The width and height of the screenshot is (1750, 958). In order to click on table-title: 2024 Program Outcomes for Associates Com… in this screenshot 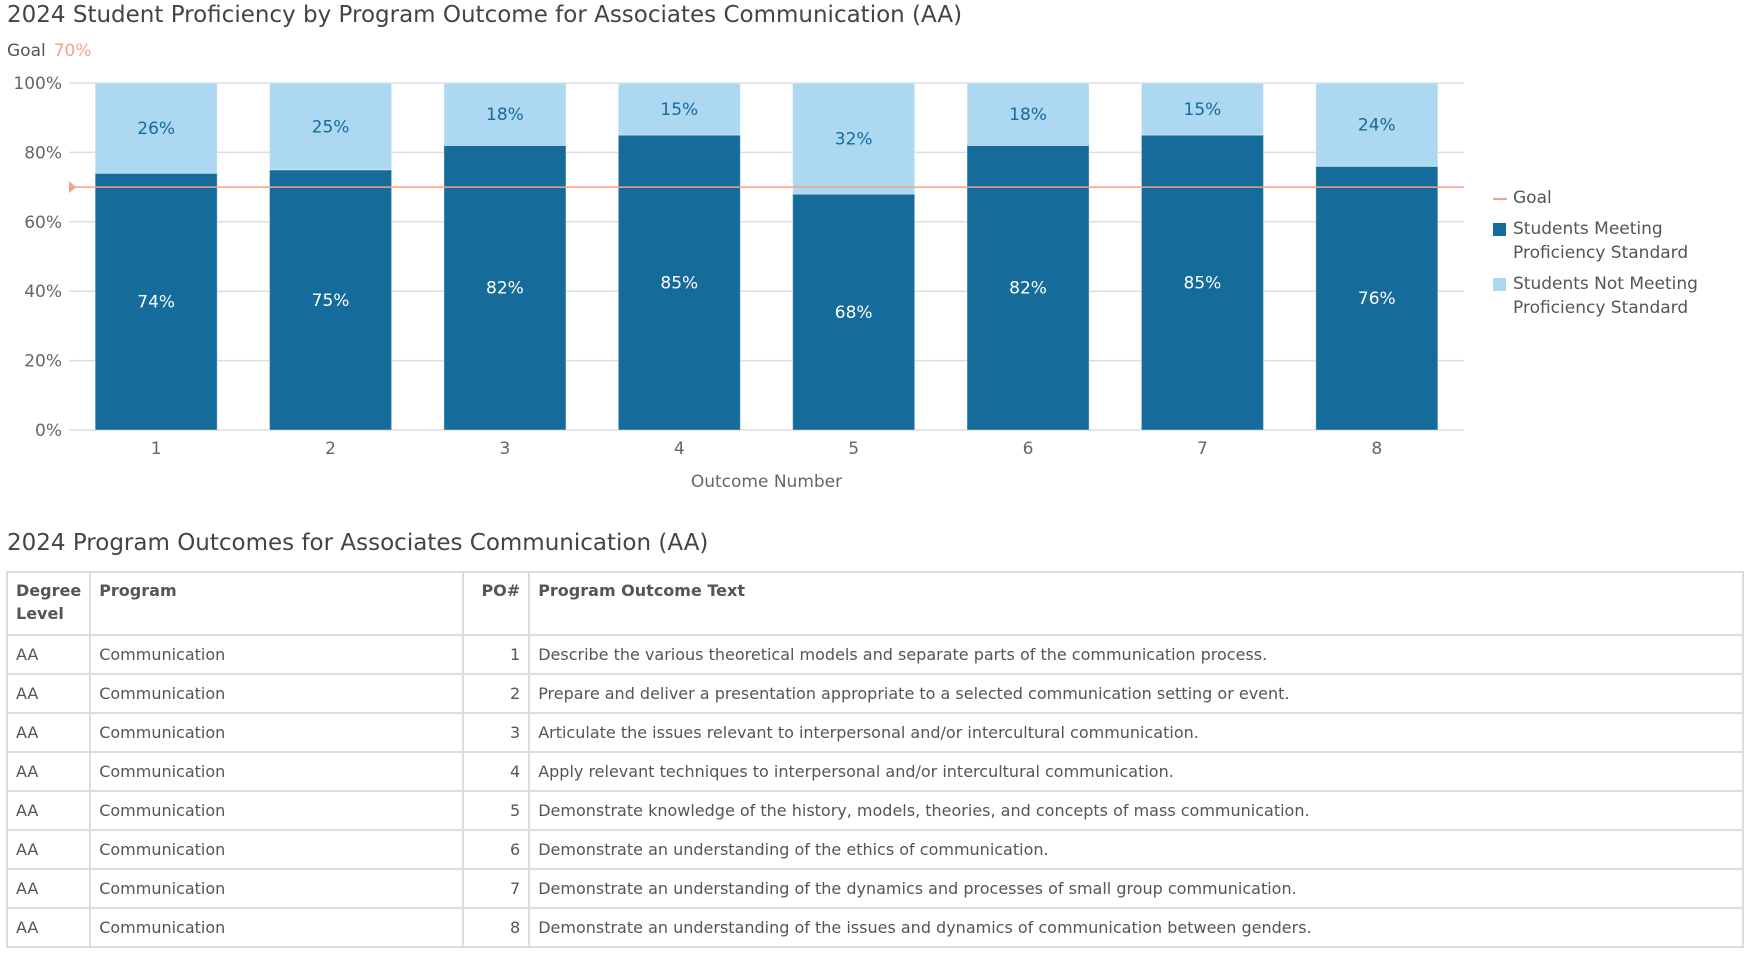, I will do `click(358, 543)`.